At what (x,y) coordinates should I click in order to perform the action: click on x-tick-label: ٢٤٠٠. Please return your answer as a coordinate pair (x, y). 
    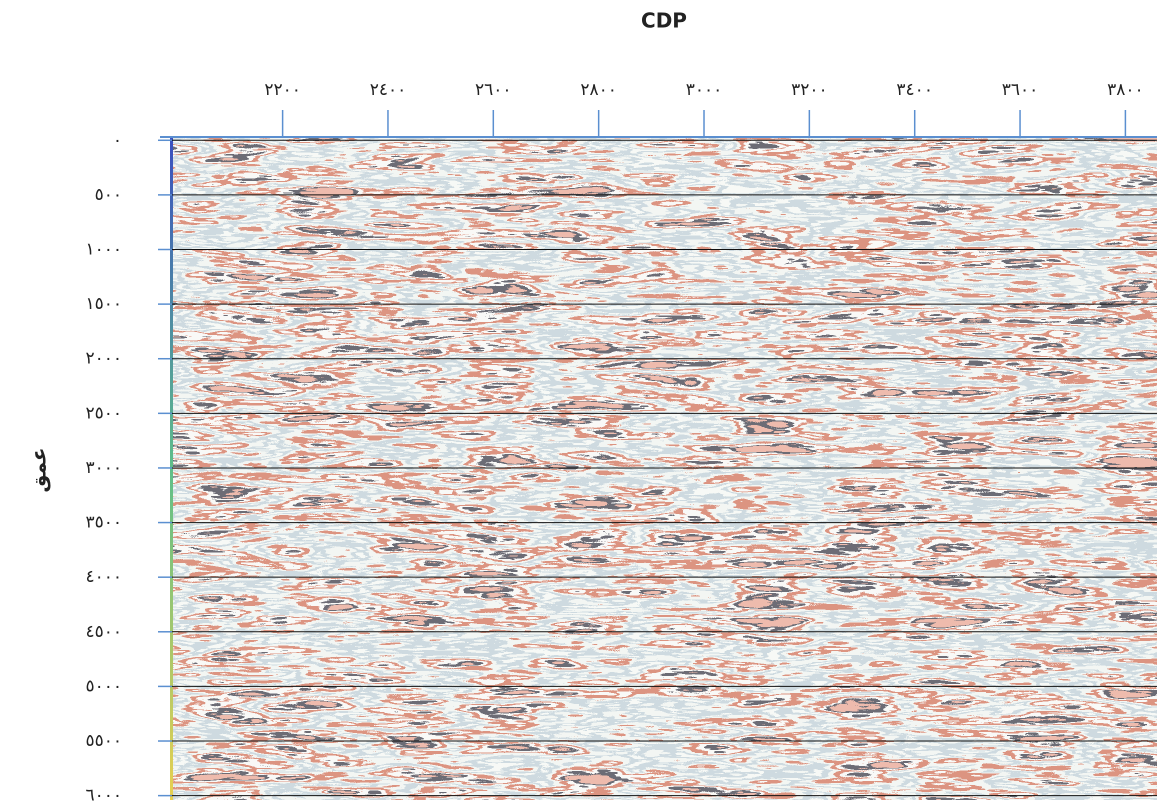
    Looking at the image, I should click on (388, 90).